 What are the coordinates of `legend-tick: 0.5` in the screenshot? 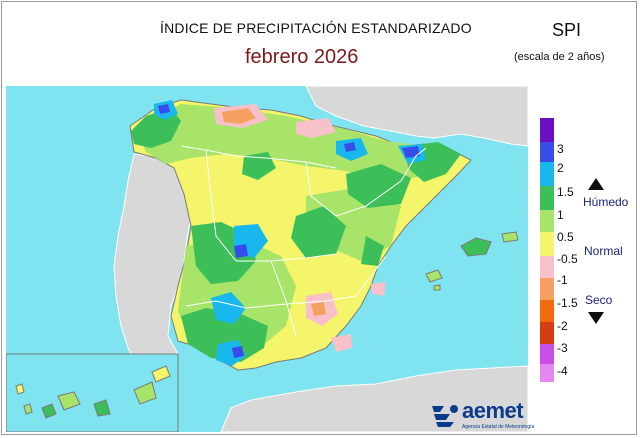 It's located at (565, 237).